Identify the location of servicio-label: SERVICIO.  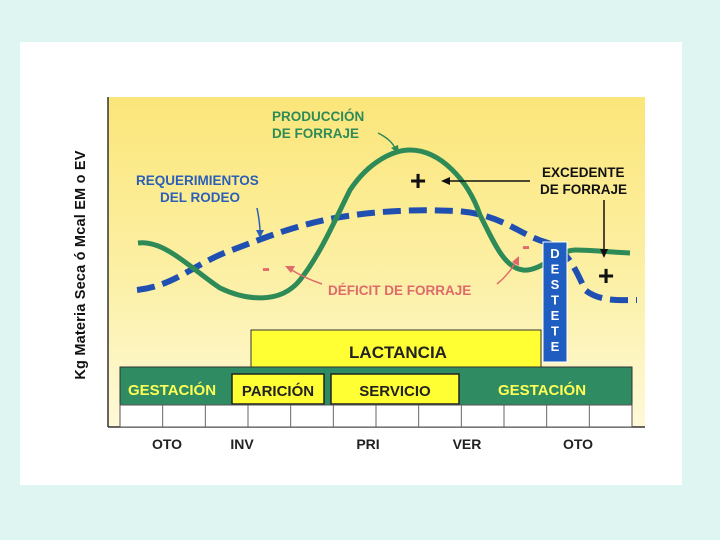
(395, 391).